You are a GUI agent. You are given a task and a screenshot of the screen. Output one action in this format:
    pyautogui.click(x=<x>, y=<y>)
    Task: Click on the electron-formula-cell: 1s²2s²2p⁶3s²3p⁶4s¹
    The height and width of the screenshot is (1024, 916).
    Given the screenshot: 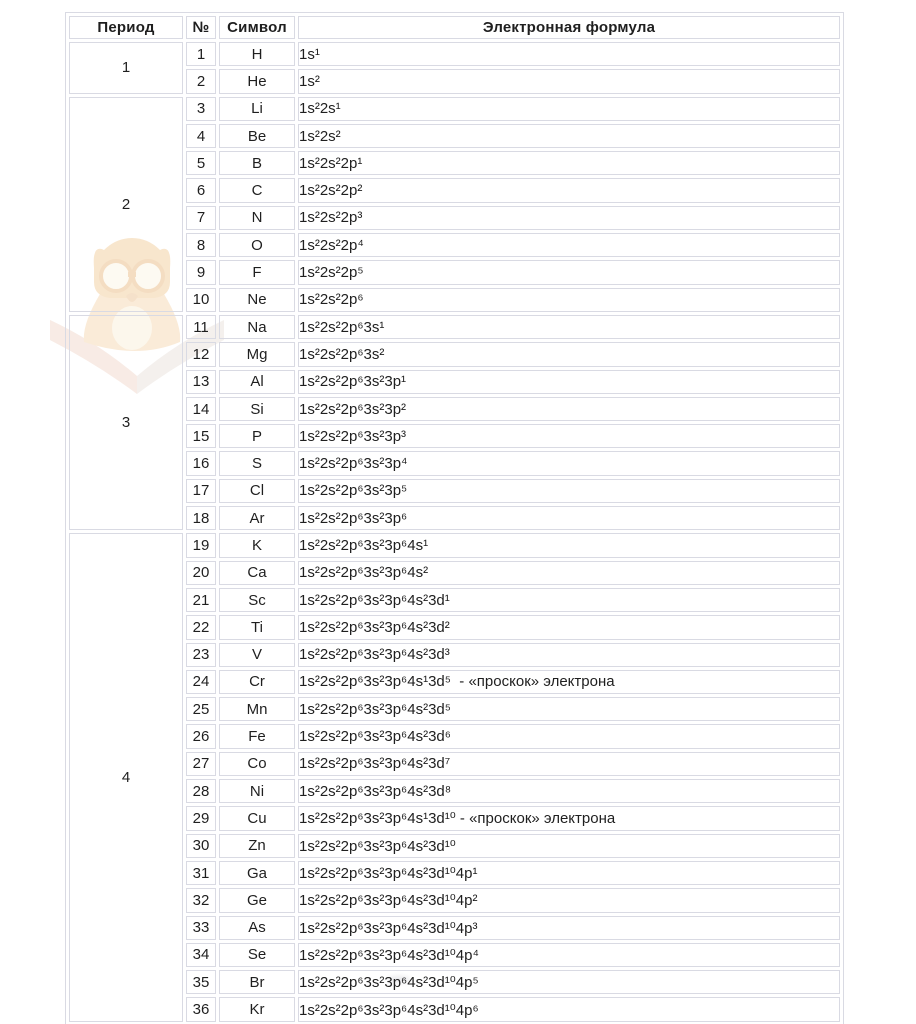 What is the action you would take?
    pyautogui.click(x=569, y=545)
    